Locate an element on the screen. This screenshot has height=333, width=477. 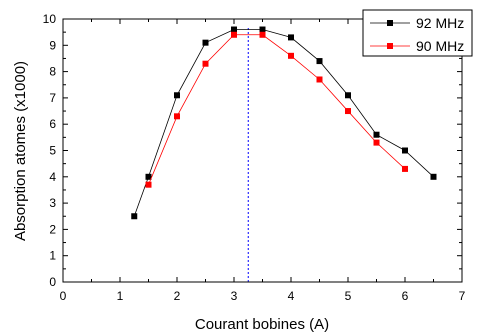
x-tick-label: 7 is located at coordinates (462, 296).